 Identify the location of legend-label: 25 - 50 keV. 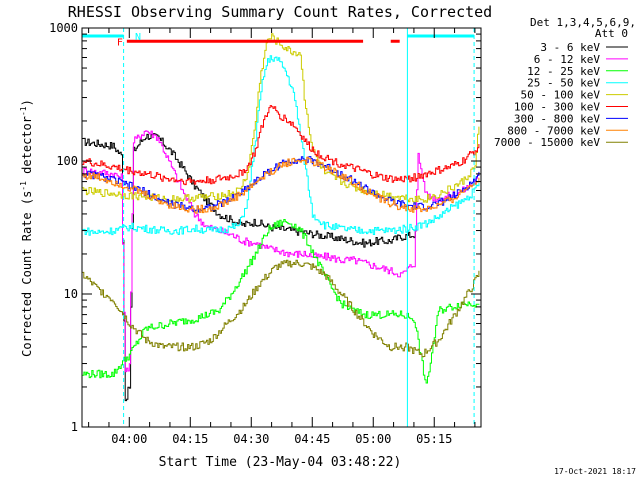
(563, 83).